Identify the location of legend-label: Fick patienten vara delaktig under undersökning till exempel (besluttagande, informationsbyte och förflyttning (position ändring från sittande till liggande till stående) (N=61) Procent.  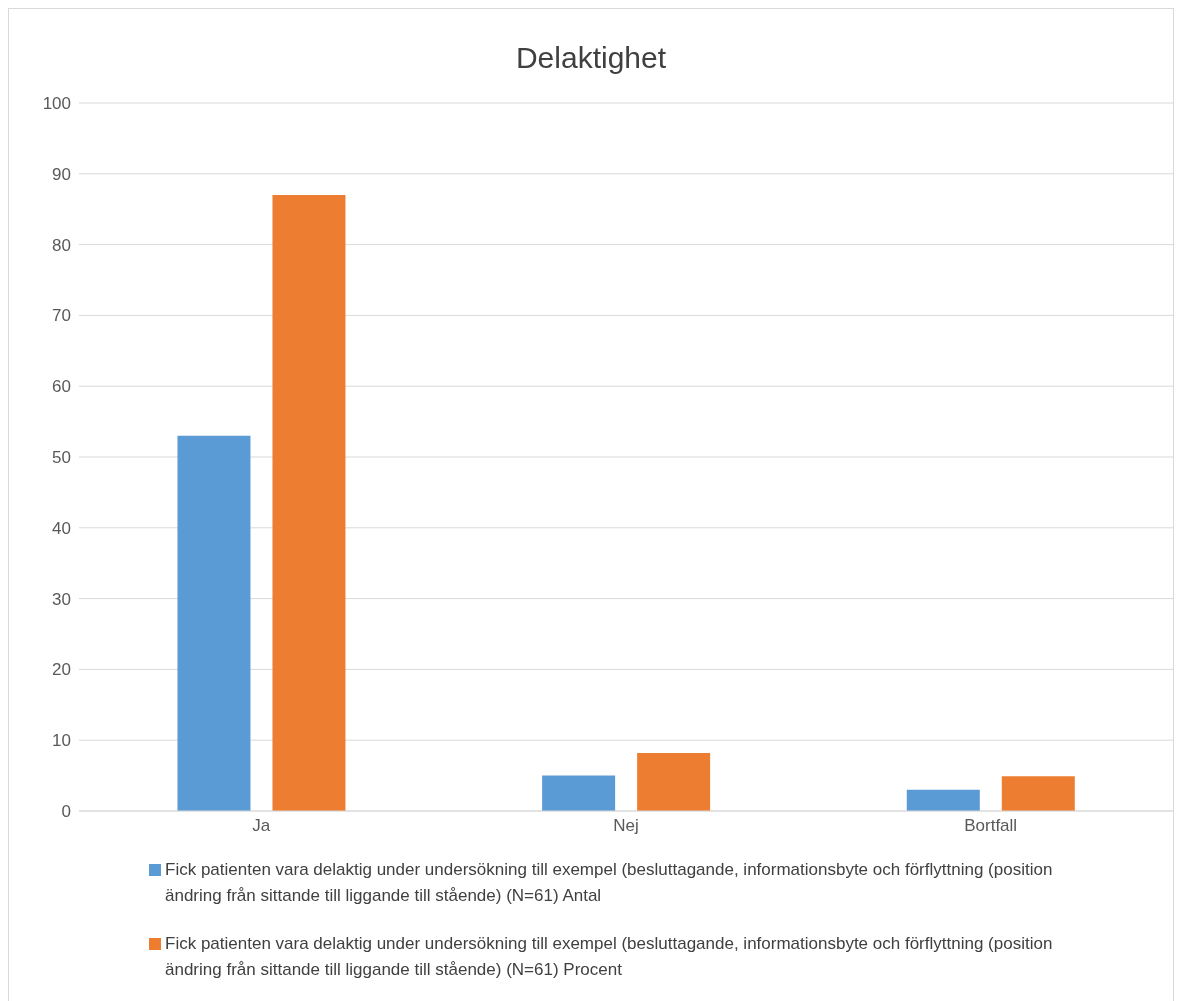
(609, 957).